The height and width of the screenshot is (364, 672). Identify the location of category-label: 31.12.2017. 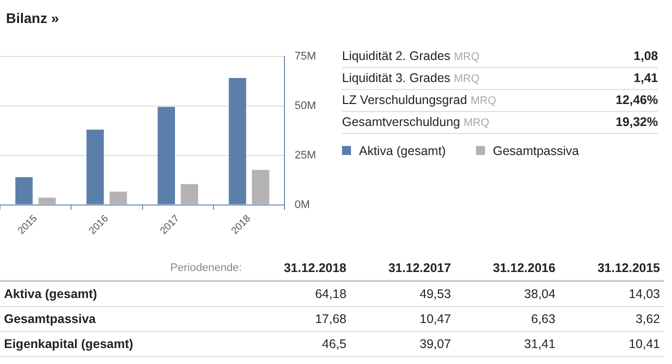
(402, 268).